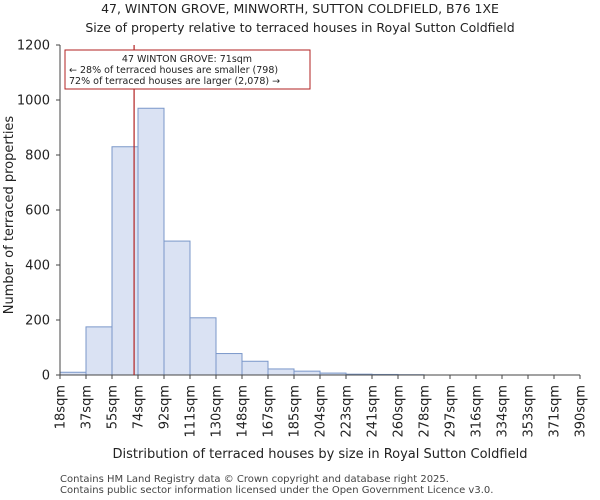  Describe the element at coordinates (295, 411) in the screenshot. I see `x-tick-label: 185sqm` at that location.